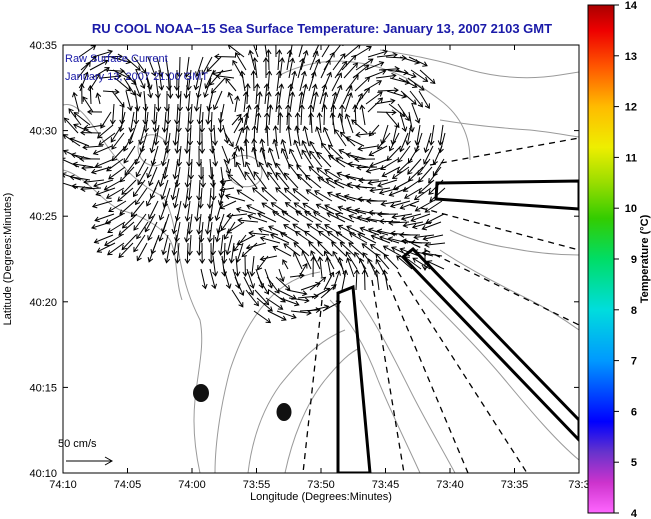 Image resolution: width=651 pixels, height=519 pixels. I want to click on coverage-ray, so click(426, 373).